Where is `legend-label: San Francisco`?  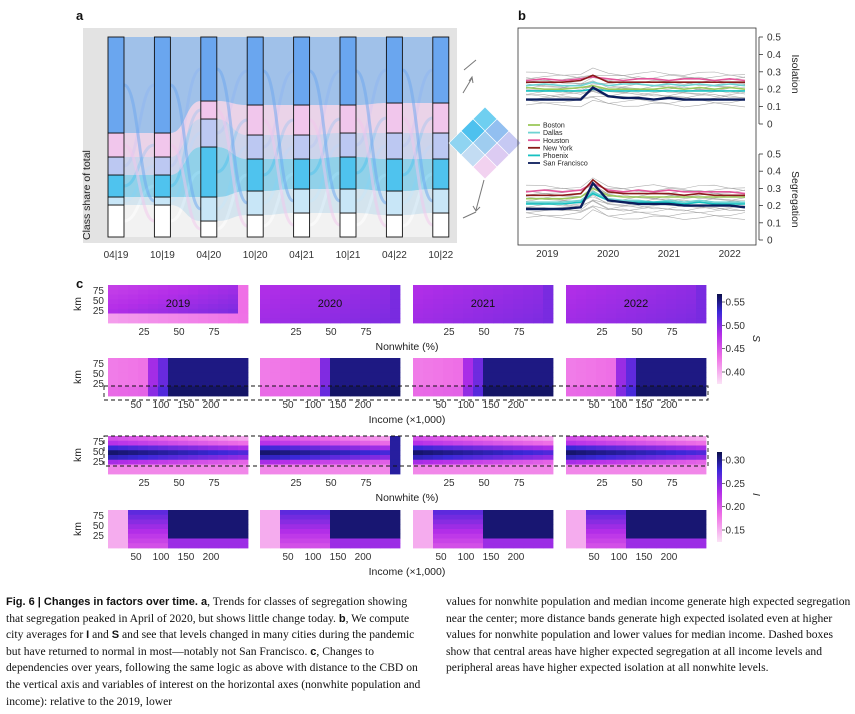 legend-label: San Francisco is located at coordinates (565, 164).